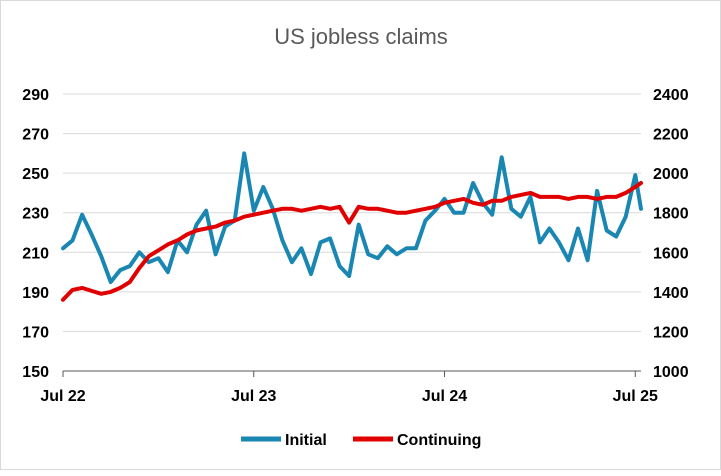  I want to click on axes, so click(351, 373).